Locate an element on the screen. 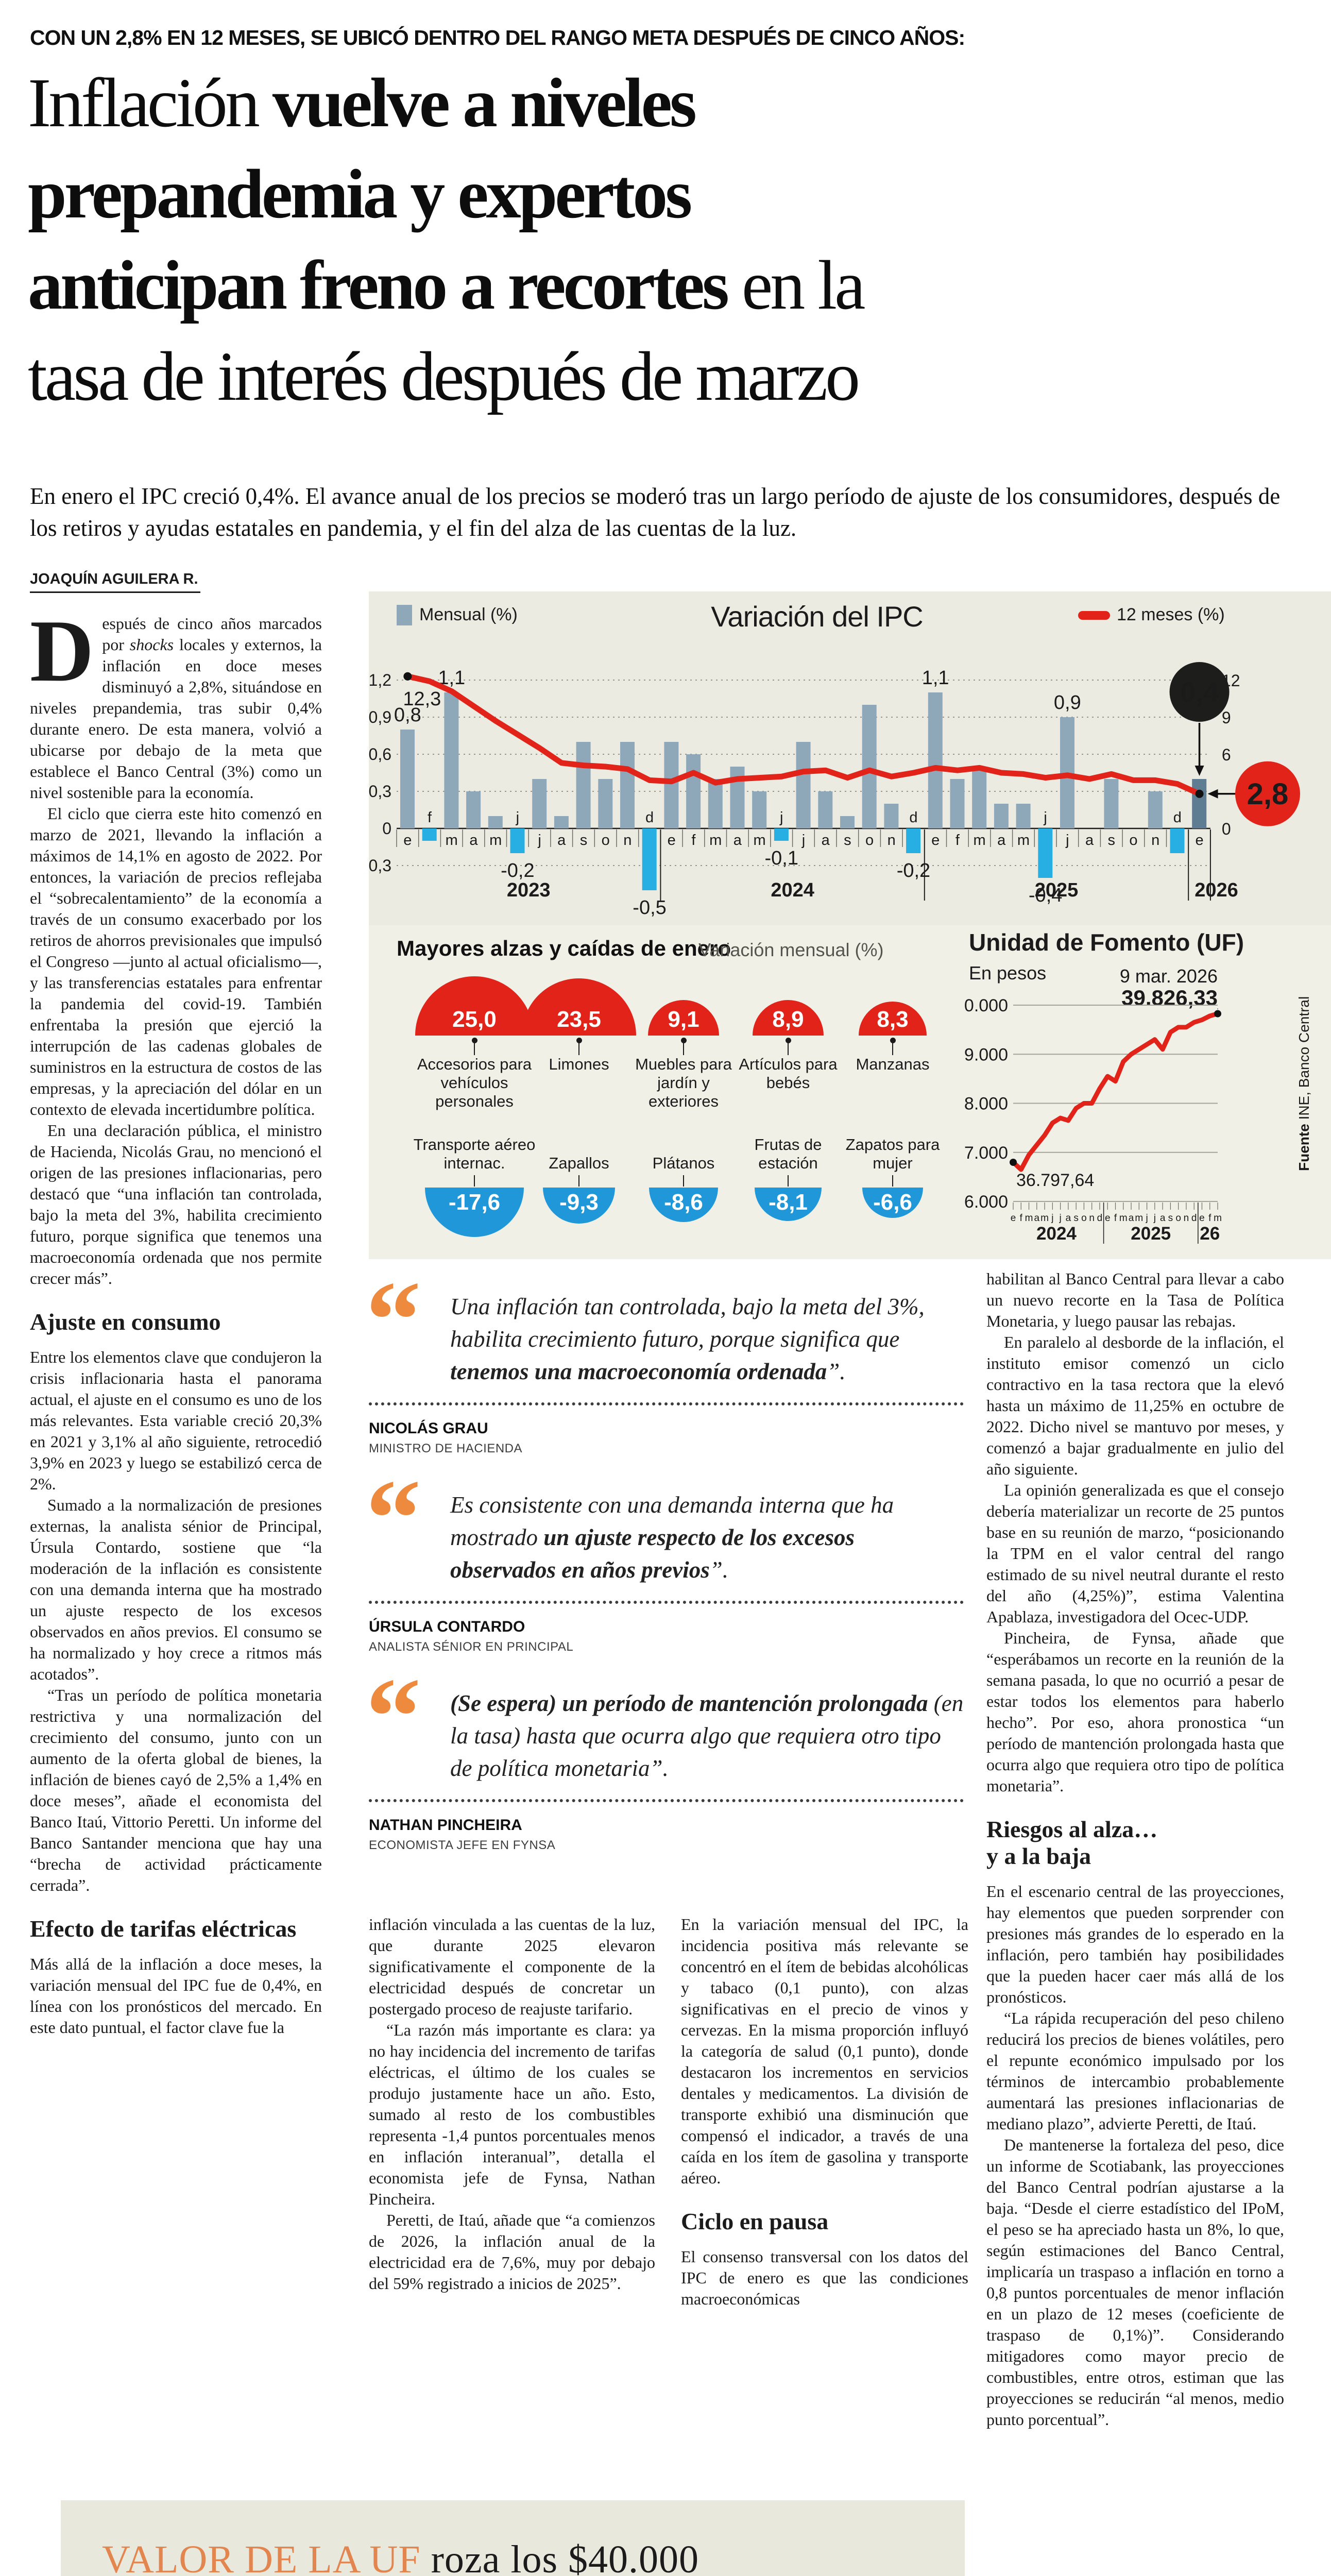 This screenshot has height=2576, width=1331. svg-text: Mensual (%) is located at coordinates (468, 614).